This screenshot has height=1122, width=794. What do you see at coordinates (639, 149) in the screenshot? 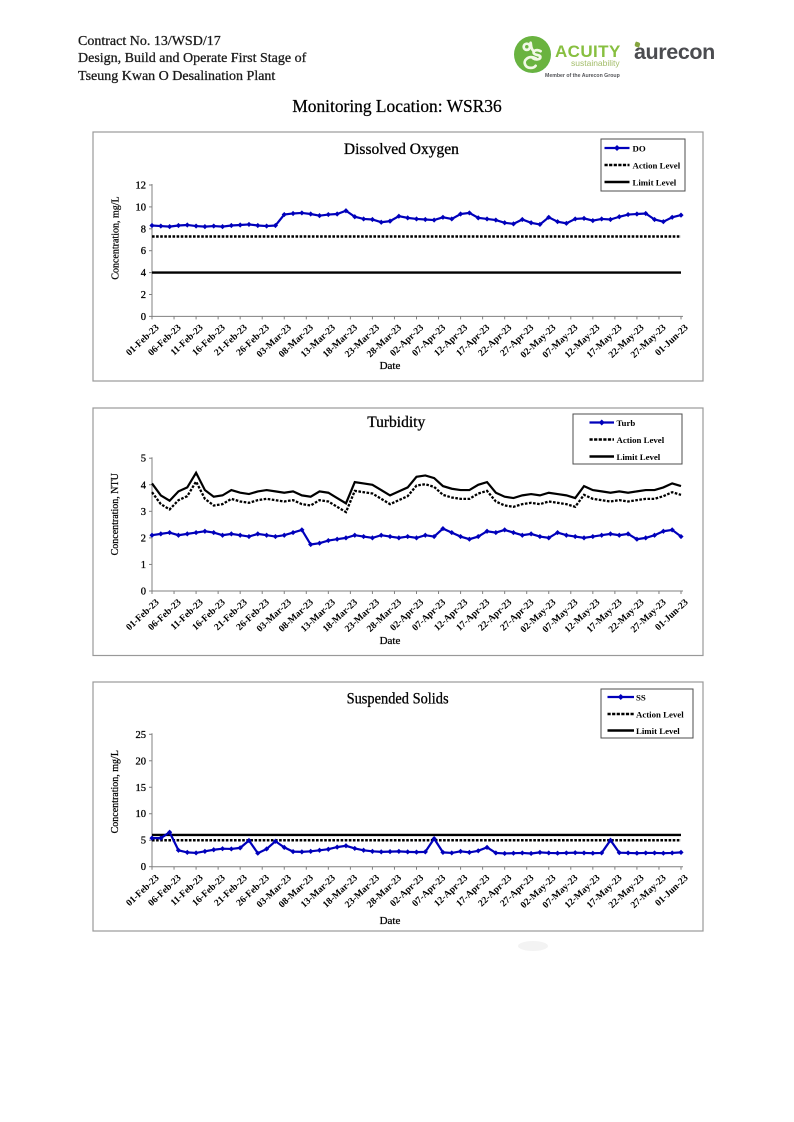
I see `svg-text: DO` at bounding box center [639, 149].